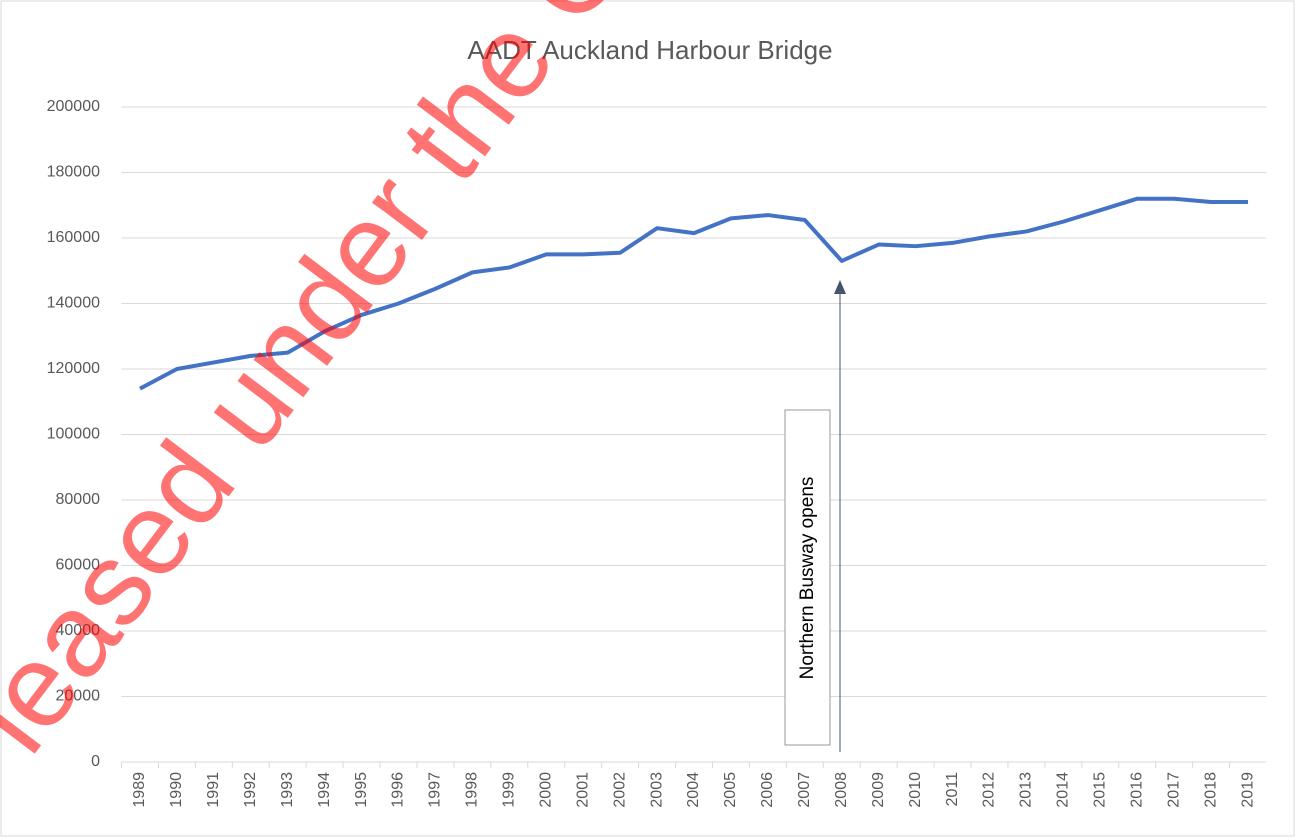  Describe the element at coordinates (78, 565) in the screenshot. I see `y-tick-label: 60000` at that location.